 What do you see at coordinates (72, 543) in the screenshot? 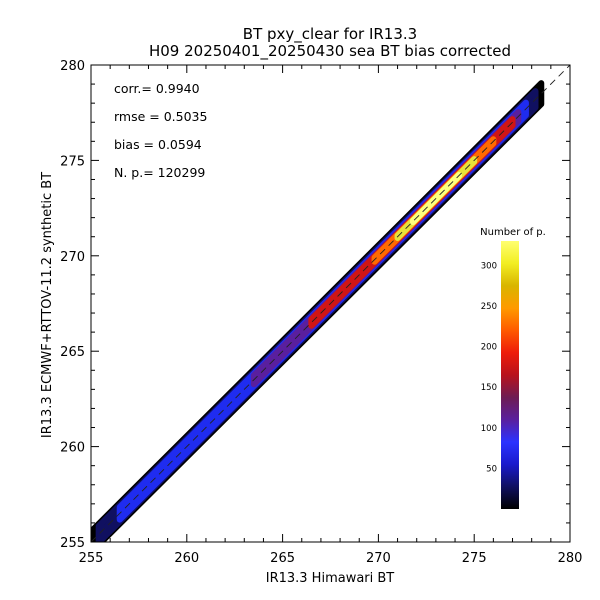
I see `y-tick-label: 255` at bounding box center [72, 543].